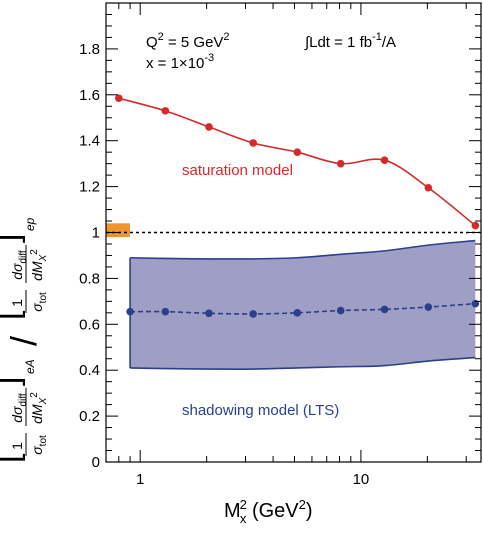 The height and width of the screenshot is (534, 483). What do you see at coordinates (13, 458) in the screenshot?
I see `y-label-bracket-open-ea: [` at bounding box center [13, 458].